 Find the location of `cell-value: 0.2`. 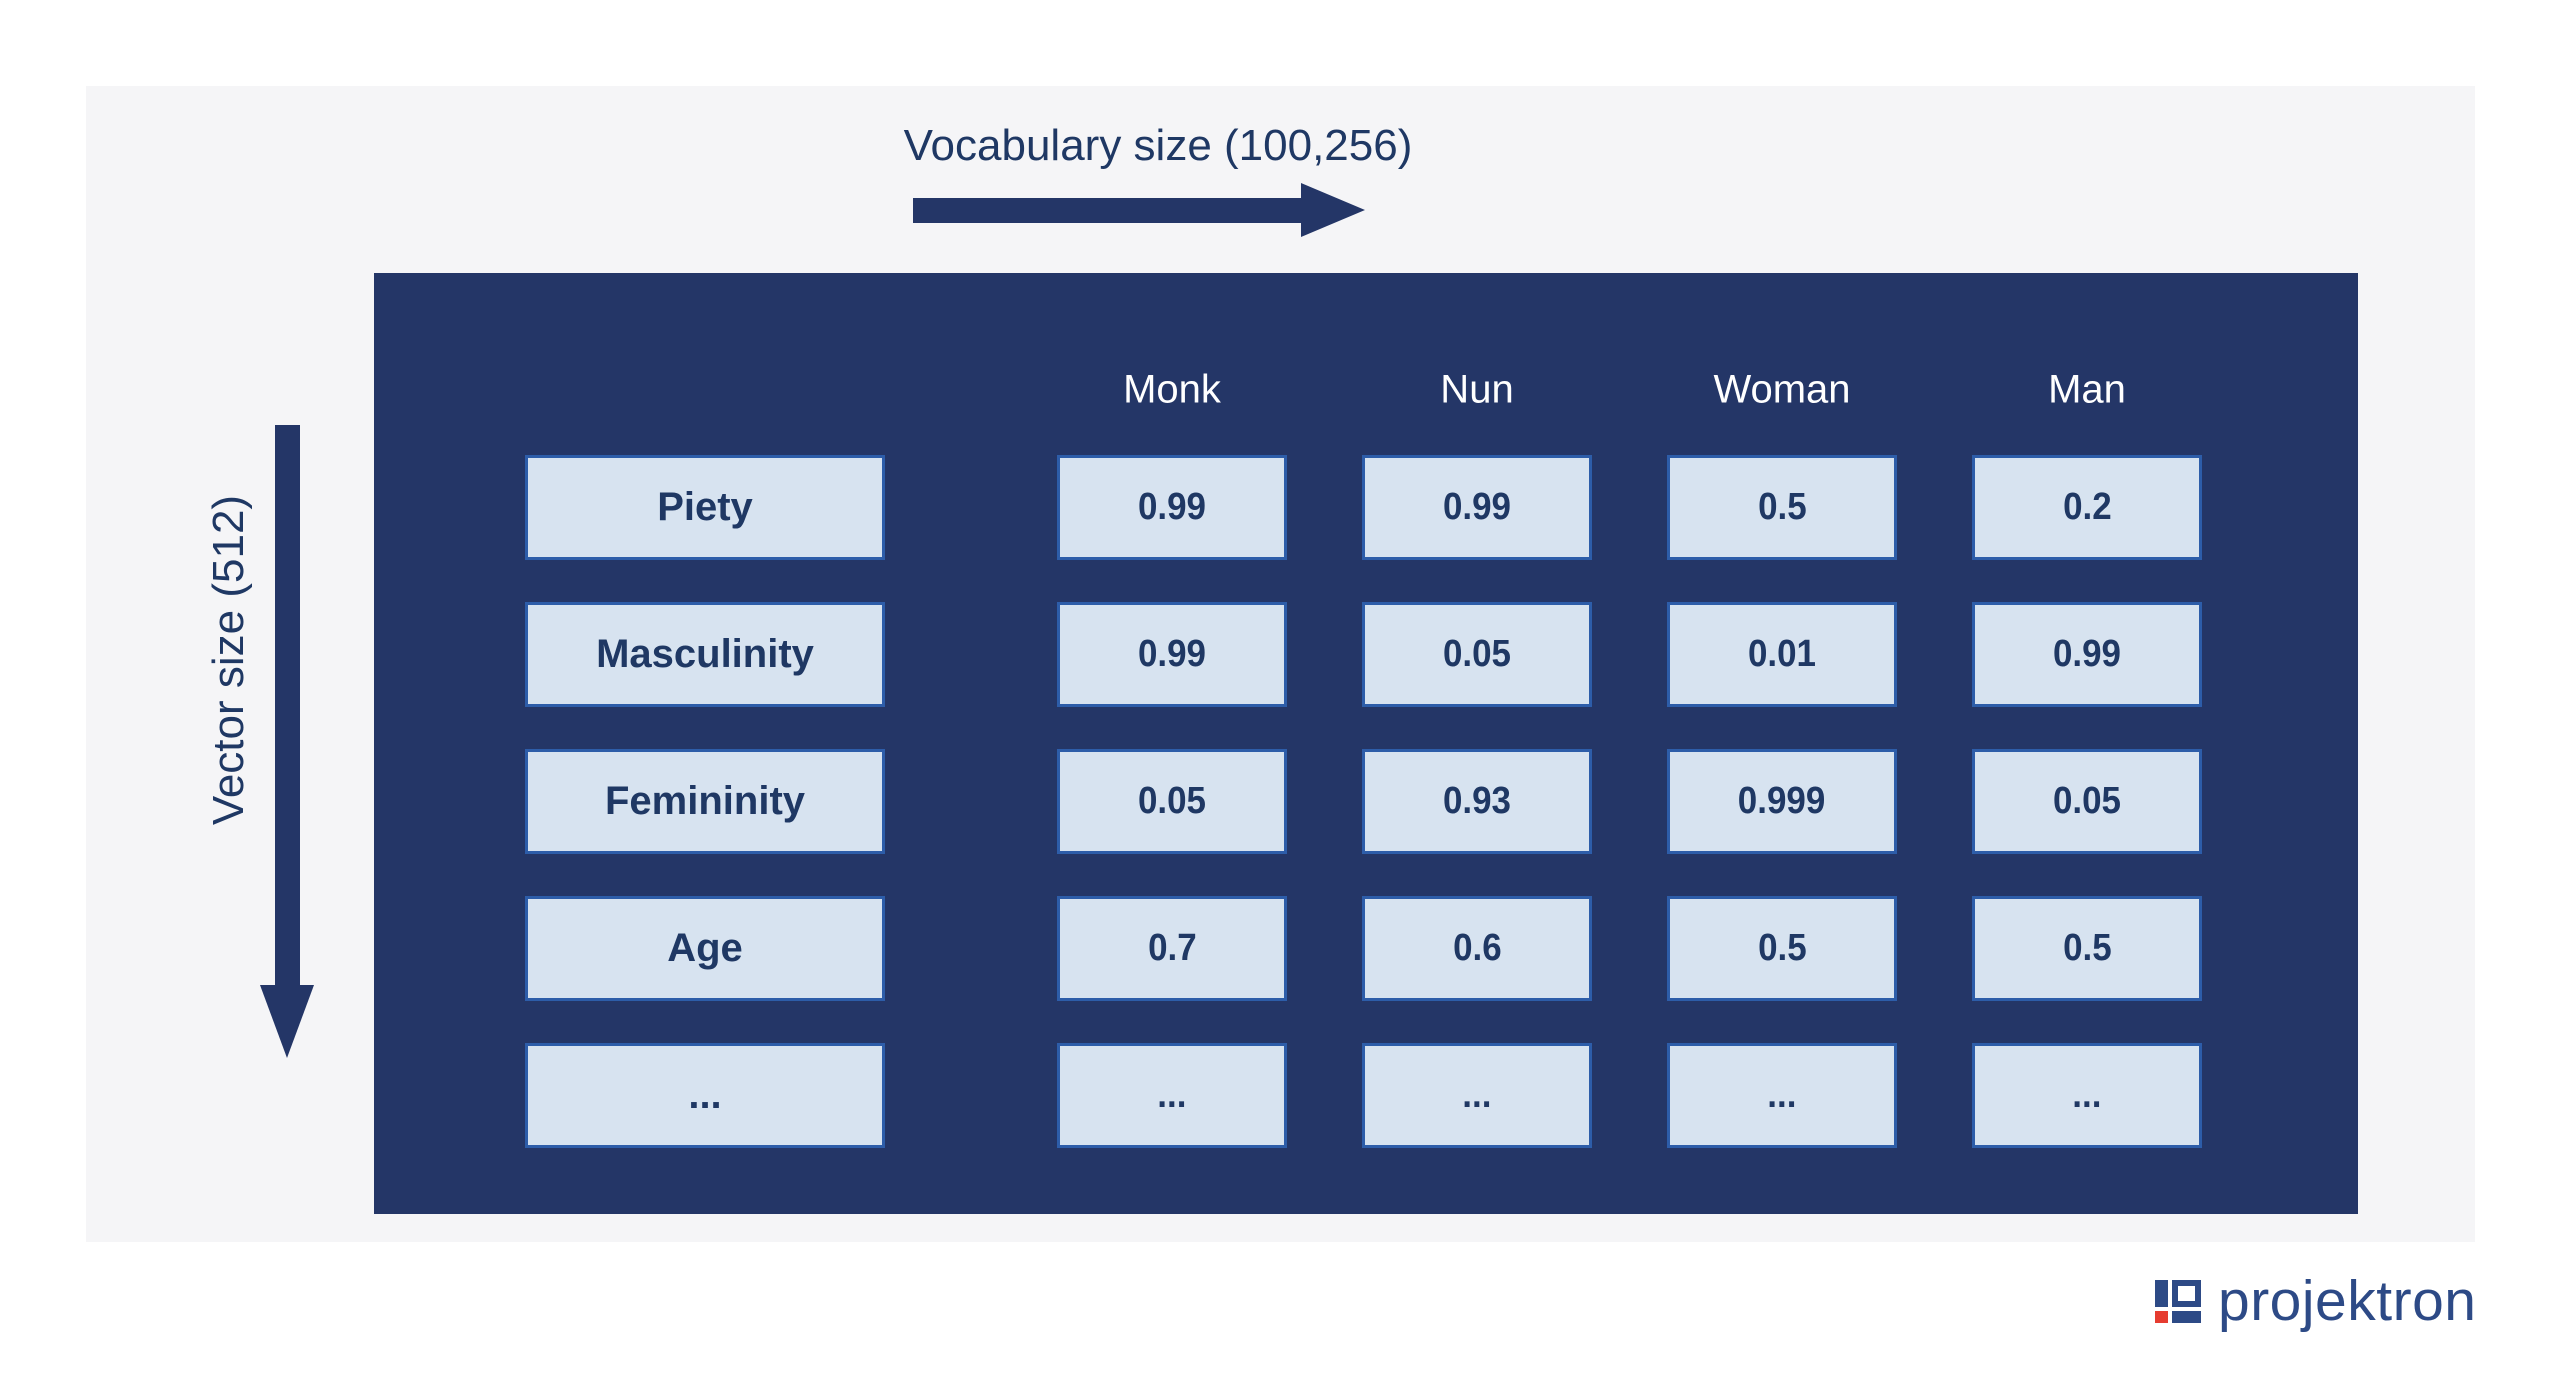

cell-value: 0.2 is located at coordinates (2087, 507).